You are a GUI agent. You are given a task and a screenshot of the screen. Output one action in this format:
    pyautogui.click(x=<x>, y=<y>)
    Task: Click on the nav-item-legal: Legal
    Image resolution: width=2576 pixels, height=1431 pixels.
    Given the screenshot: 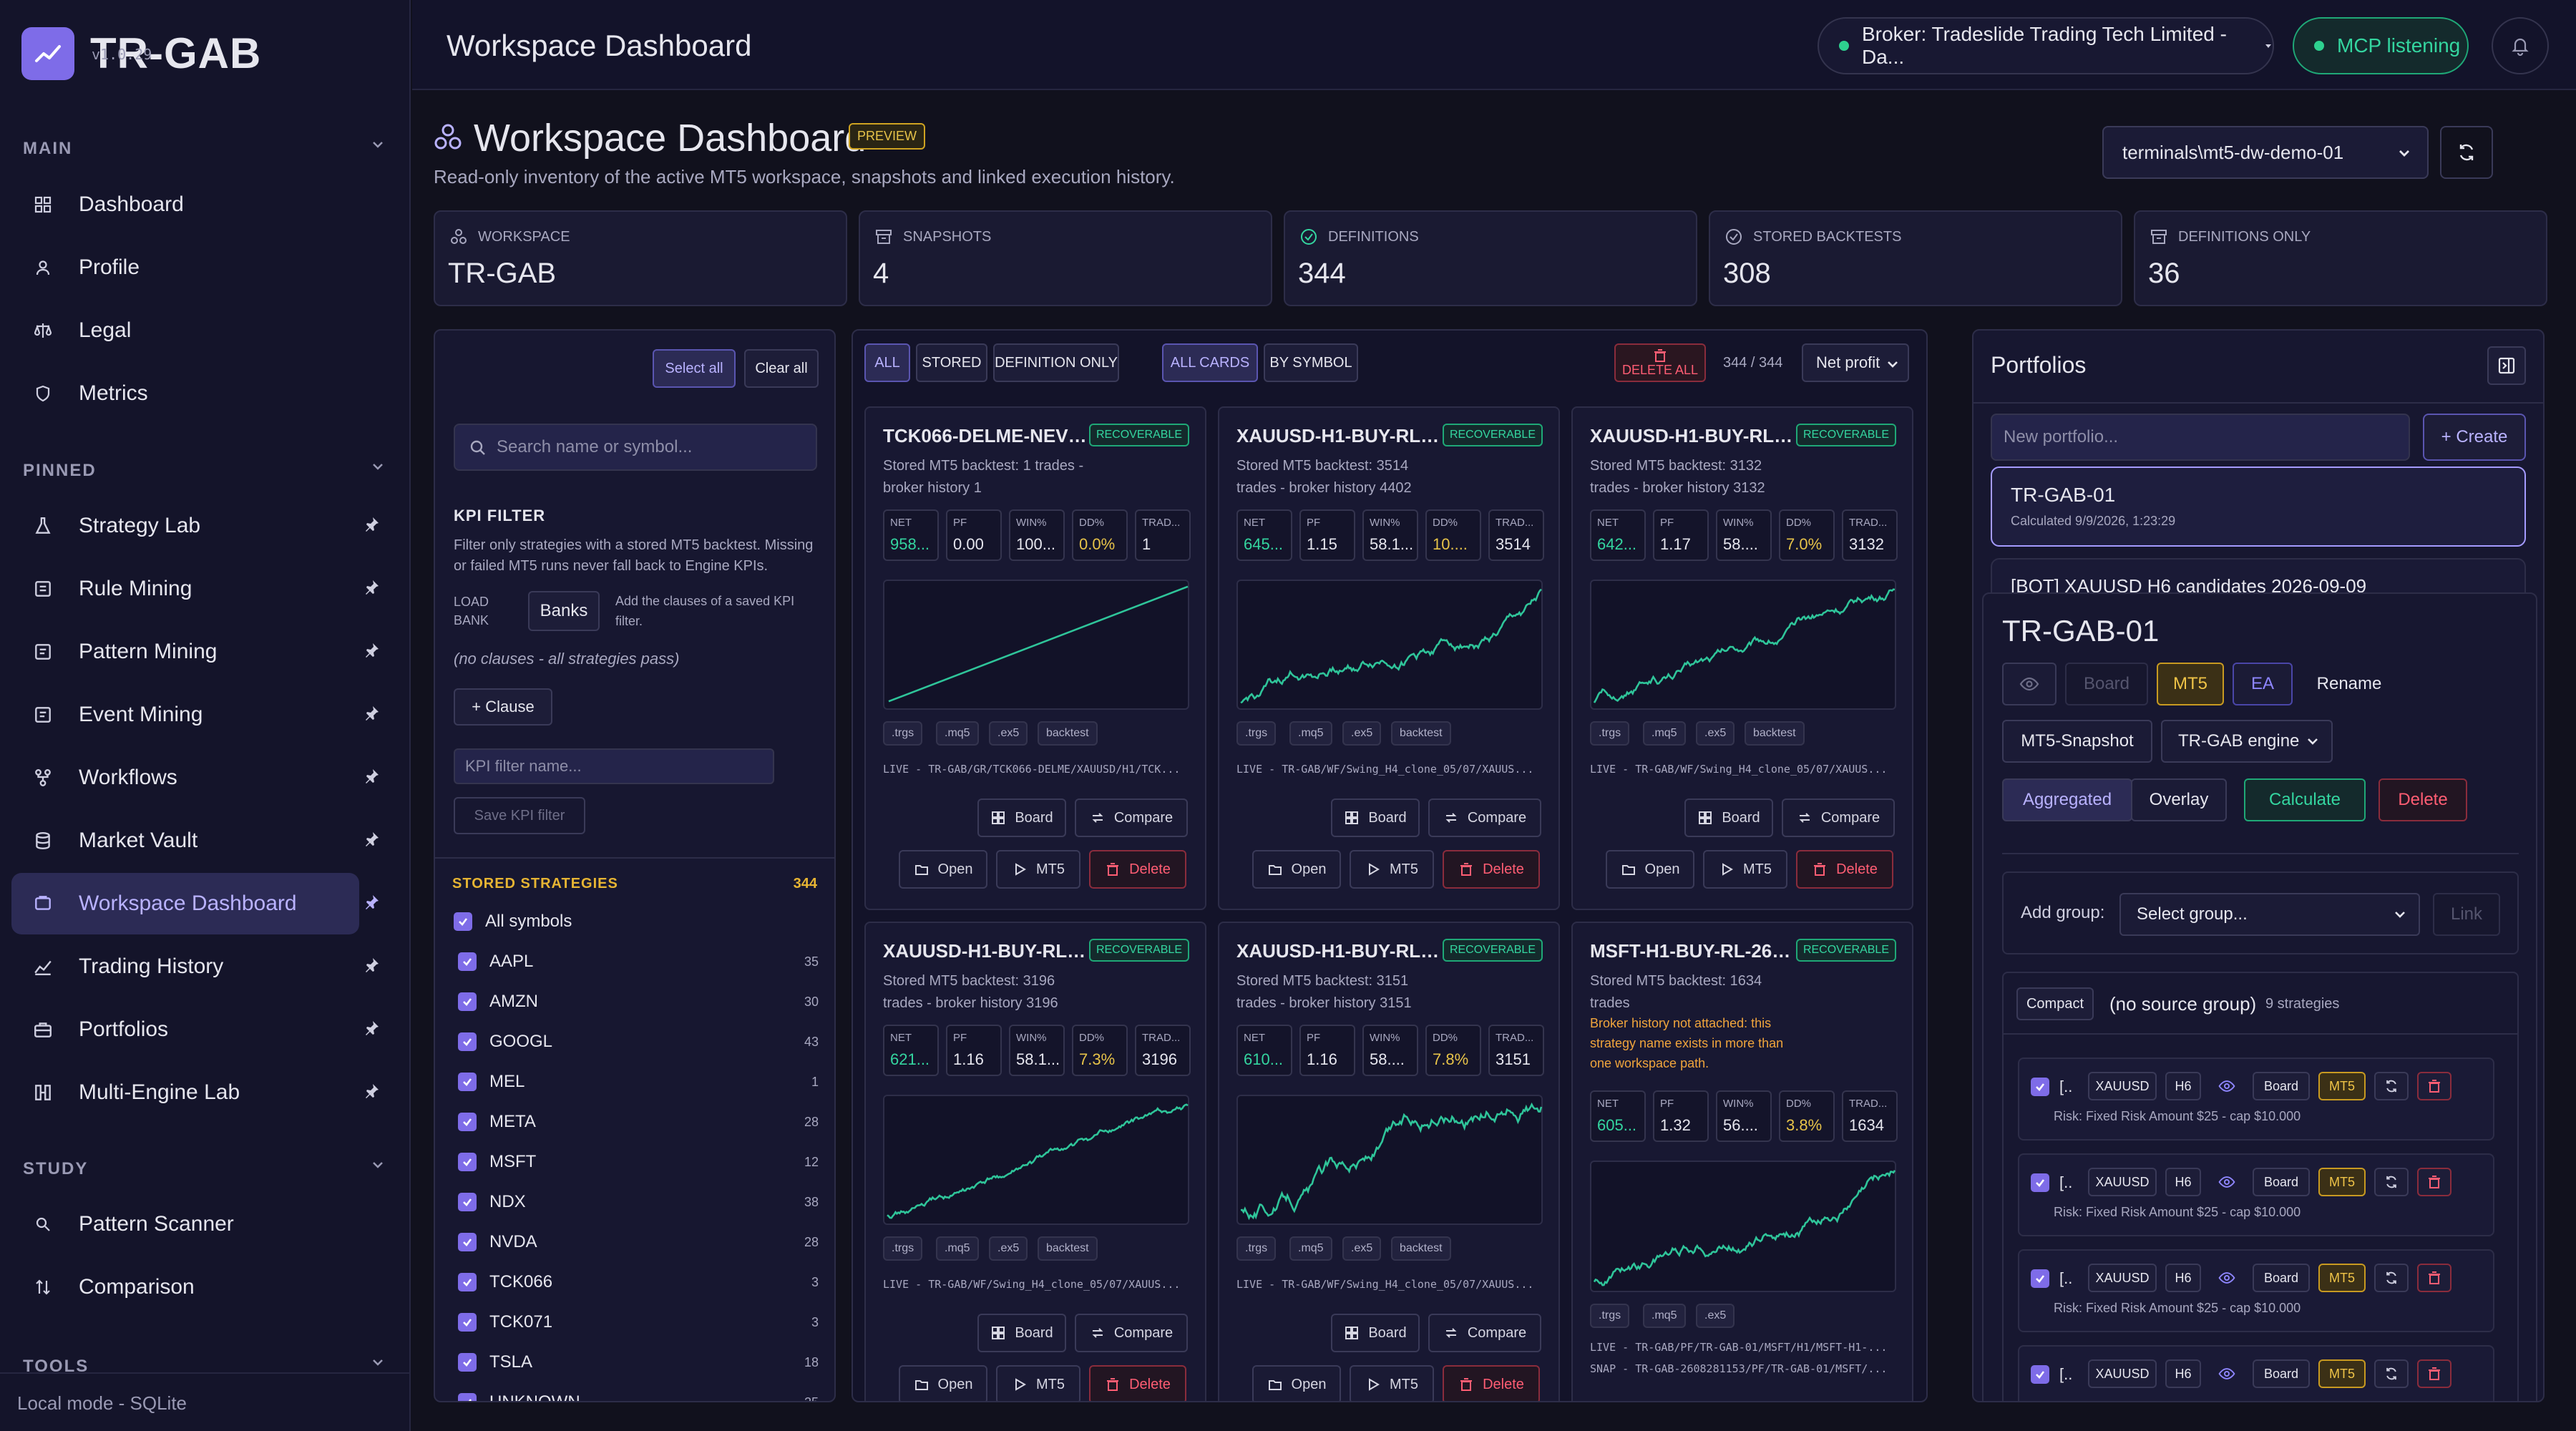 What is the action you would take?
    pyautogui.click(x=185, y=330)
    